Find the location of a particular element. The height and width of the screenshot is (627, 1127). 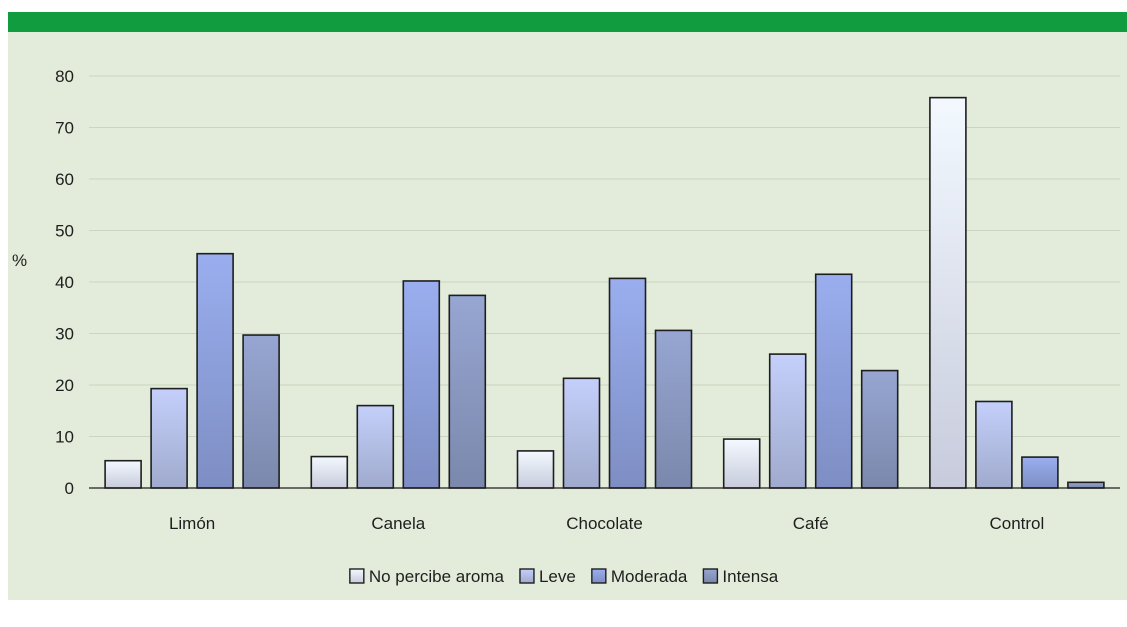

y-axis-ticks: 0 10 20 30 40 50 60 70 80 is located at coordinates (64, 282).